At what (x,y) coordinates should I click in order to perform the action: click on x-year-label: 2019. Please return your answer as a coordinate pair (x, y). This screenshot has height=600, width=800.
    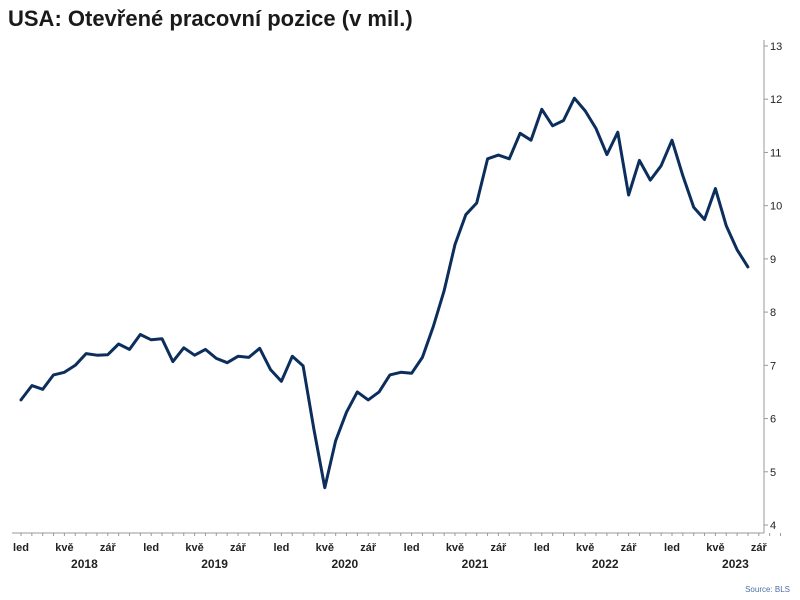
    Looking at the image, I should click on (214, 564).